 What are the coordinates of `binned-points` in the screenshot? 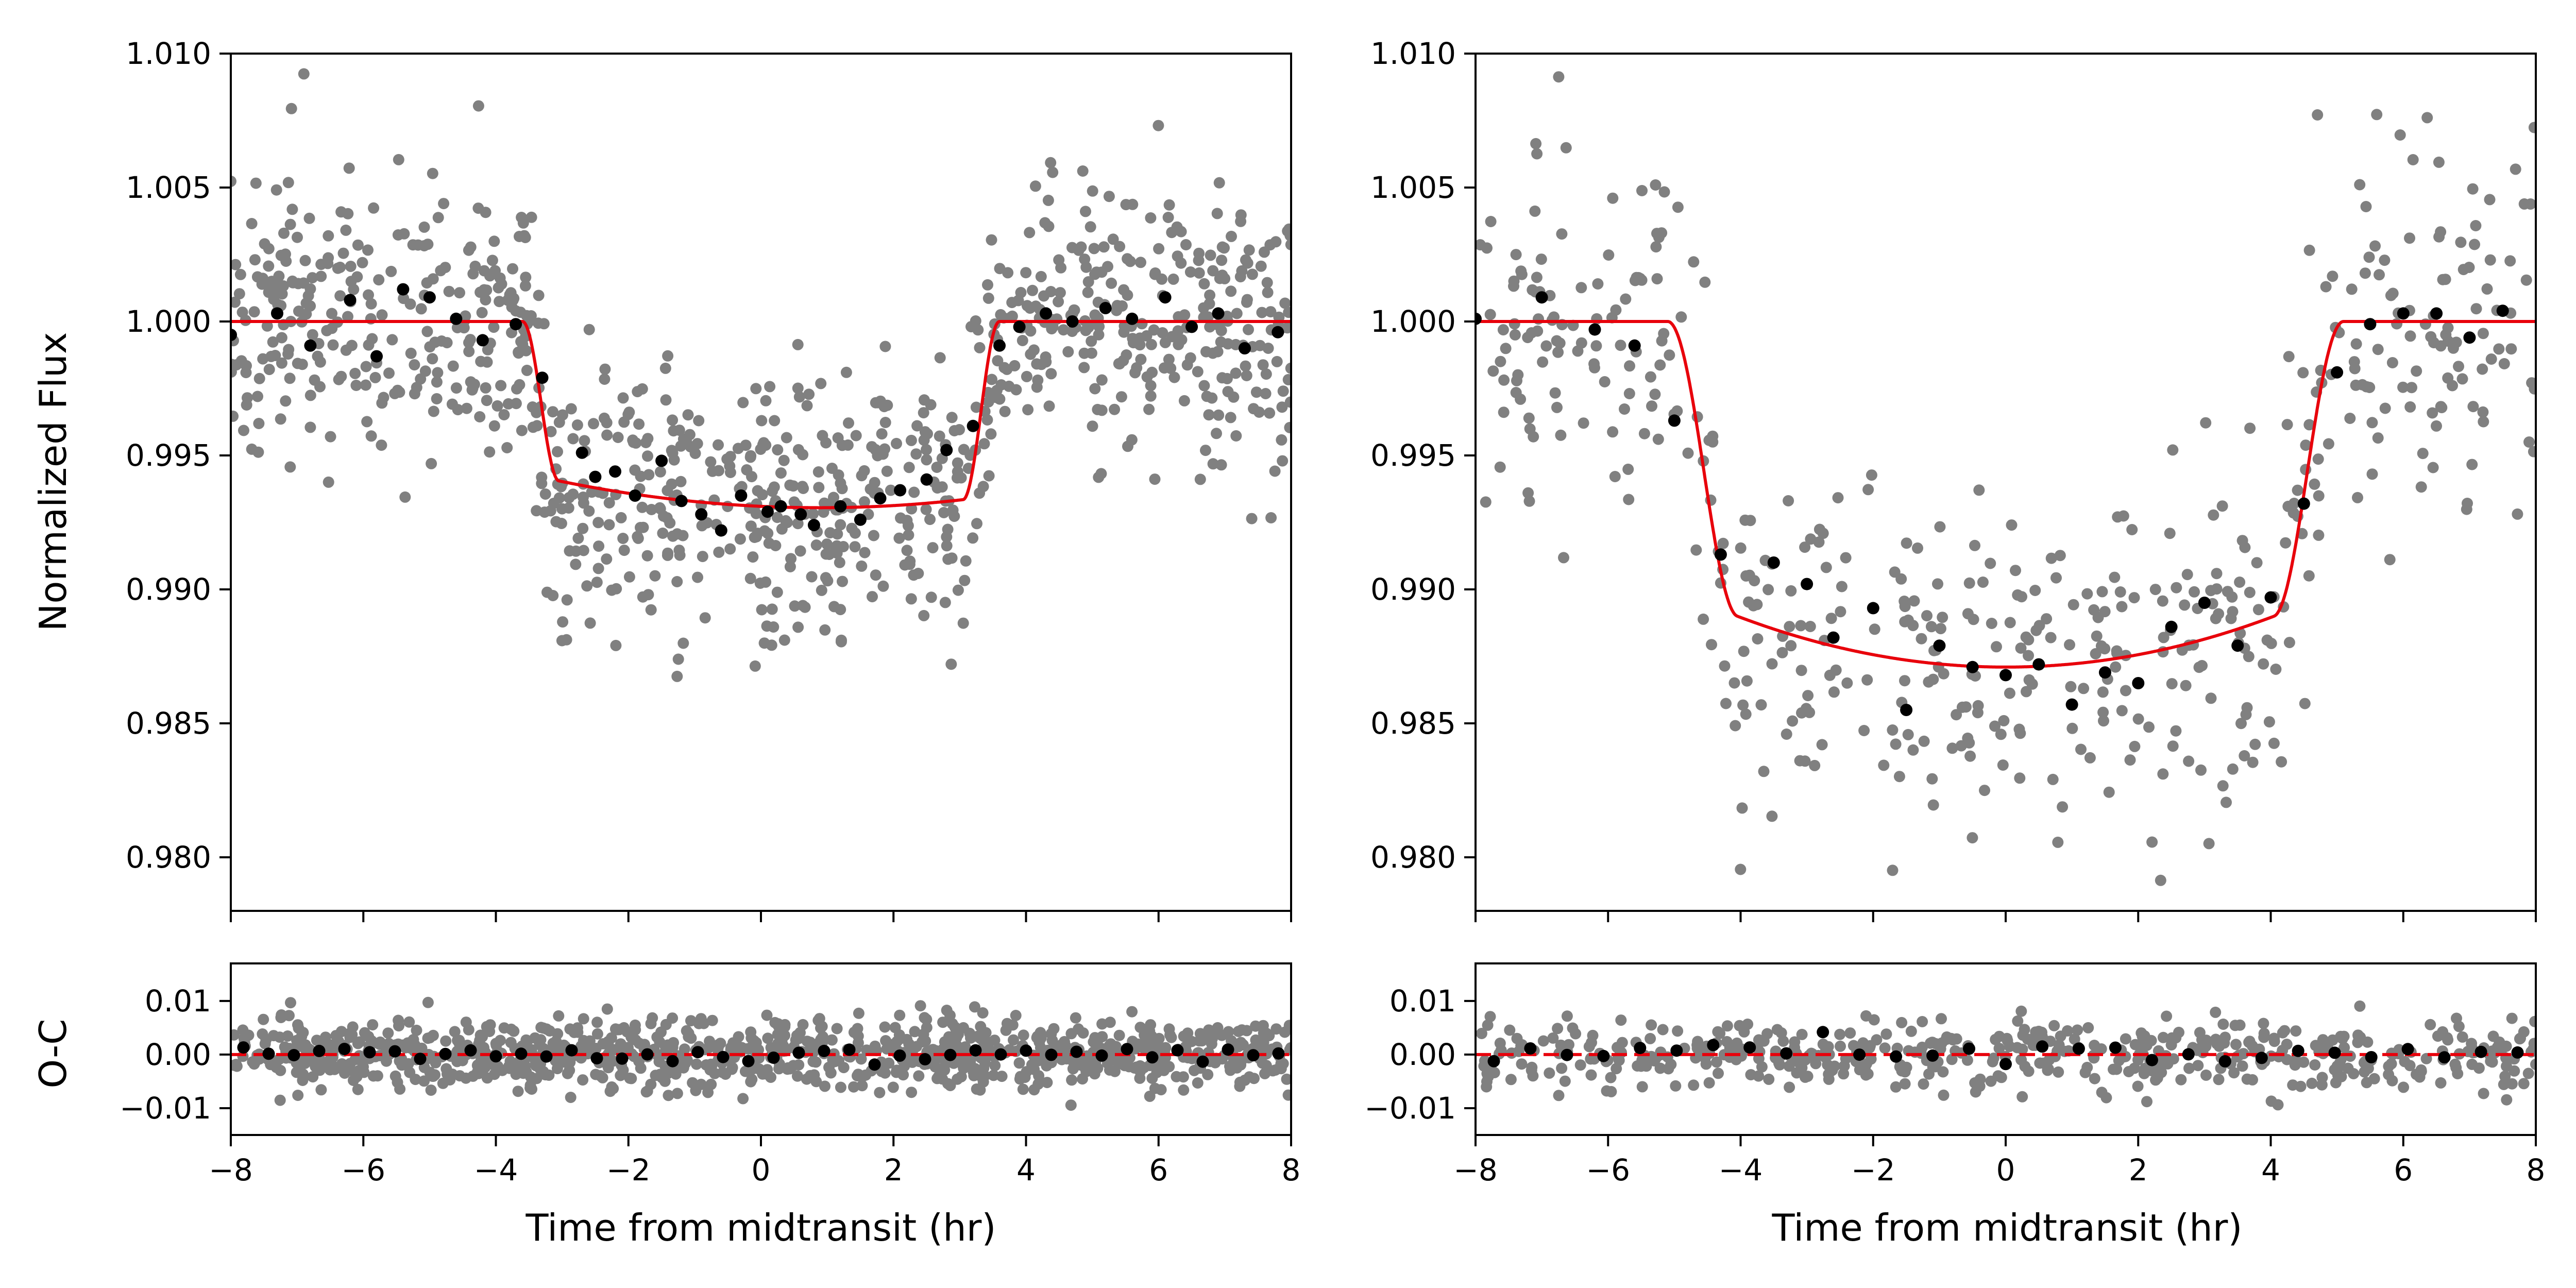 It's located at (757, 410).